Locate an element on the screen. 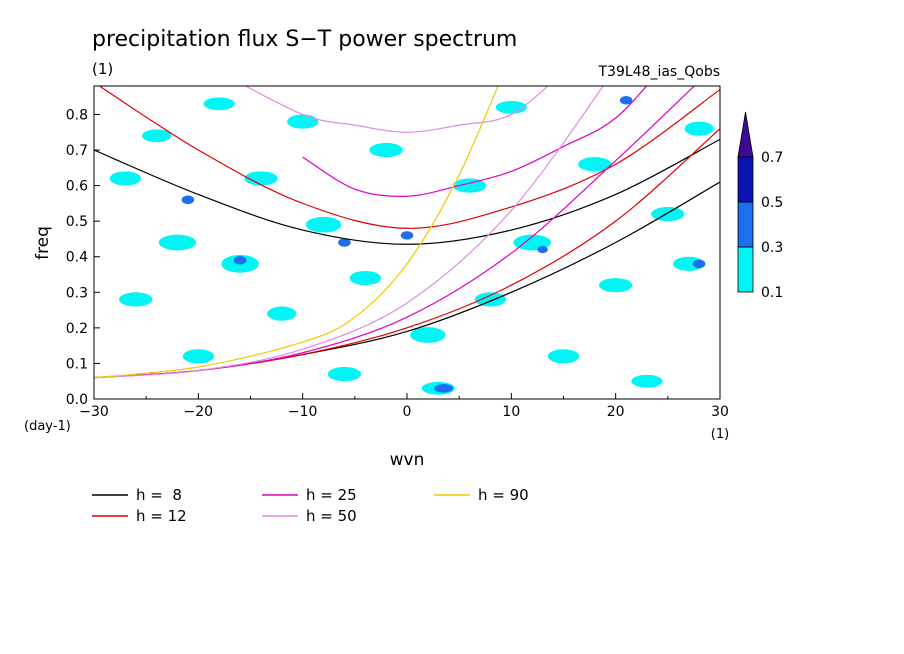  x-axis-ticks: −30 −20 −10 0 10 20 30 is located at coordinates (404, 406).